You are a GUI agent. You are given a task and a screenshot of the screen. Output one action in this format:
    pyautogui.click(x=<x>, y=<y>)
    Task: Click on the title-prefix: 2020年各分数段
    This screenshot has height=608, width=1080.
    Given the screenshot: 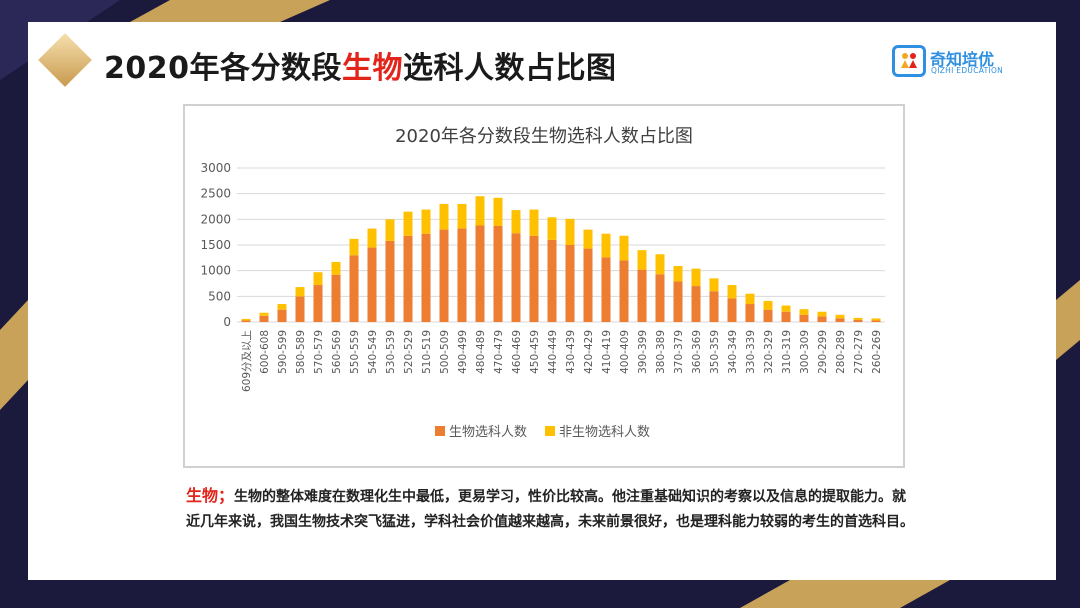 What is the action you would take?
    pyautogui.click(x=223, y=68)
    